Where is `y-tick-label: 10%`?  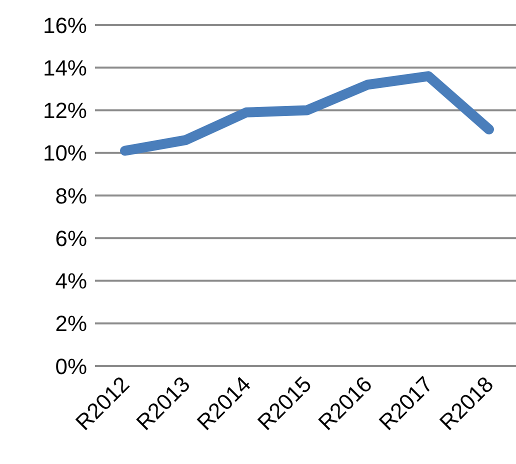 y-tick-label: 10% is located at coordinates (64, 153).